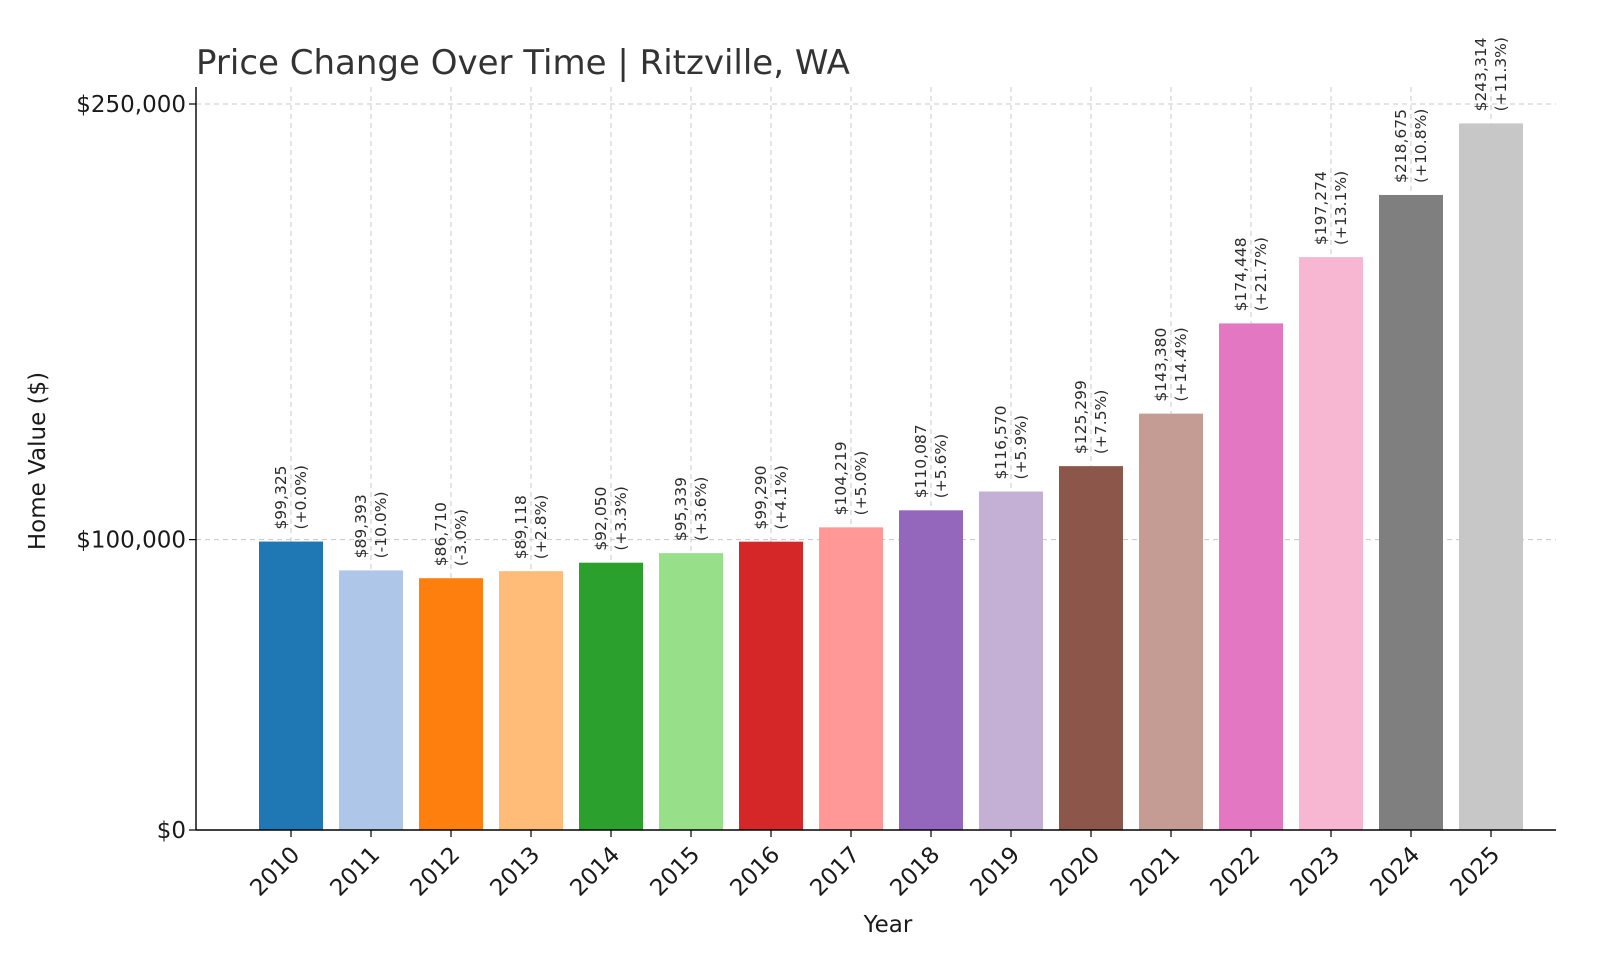  What do you see at coordinates (1091, 417) in the screenshot?
I see `data-label-2020: $125,299 (+7.5%)` at bounding box center [1091, 417].